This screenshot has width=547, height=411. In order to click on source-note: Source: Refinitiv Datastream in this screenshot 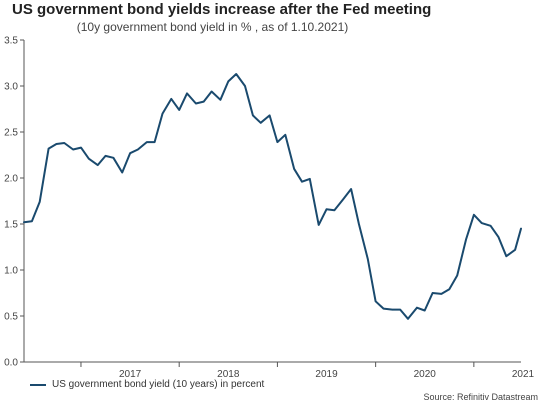, I will do `click(480, 397)`.